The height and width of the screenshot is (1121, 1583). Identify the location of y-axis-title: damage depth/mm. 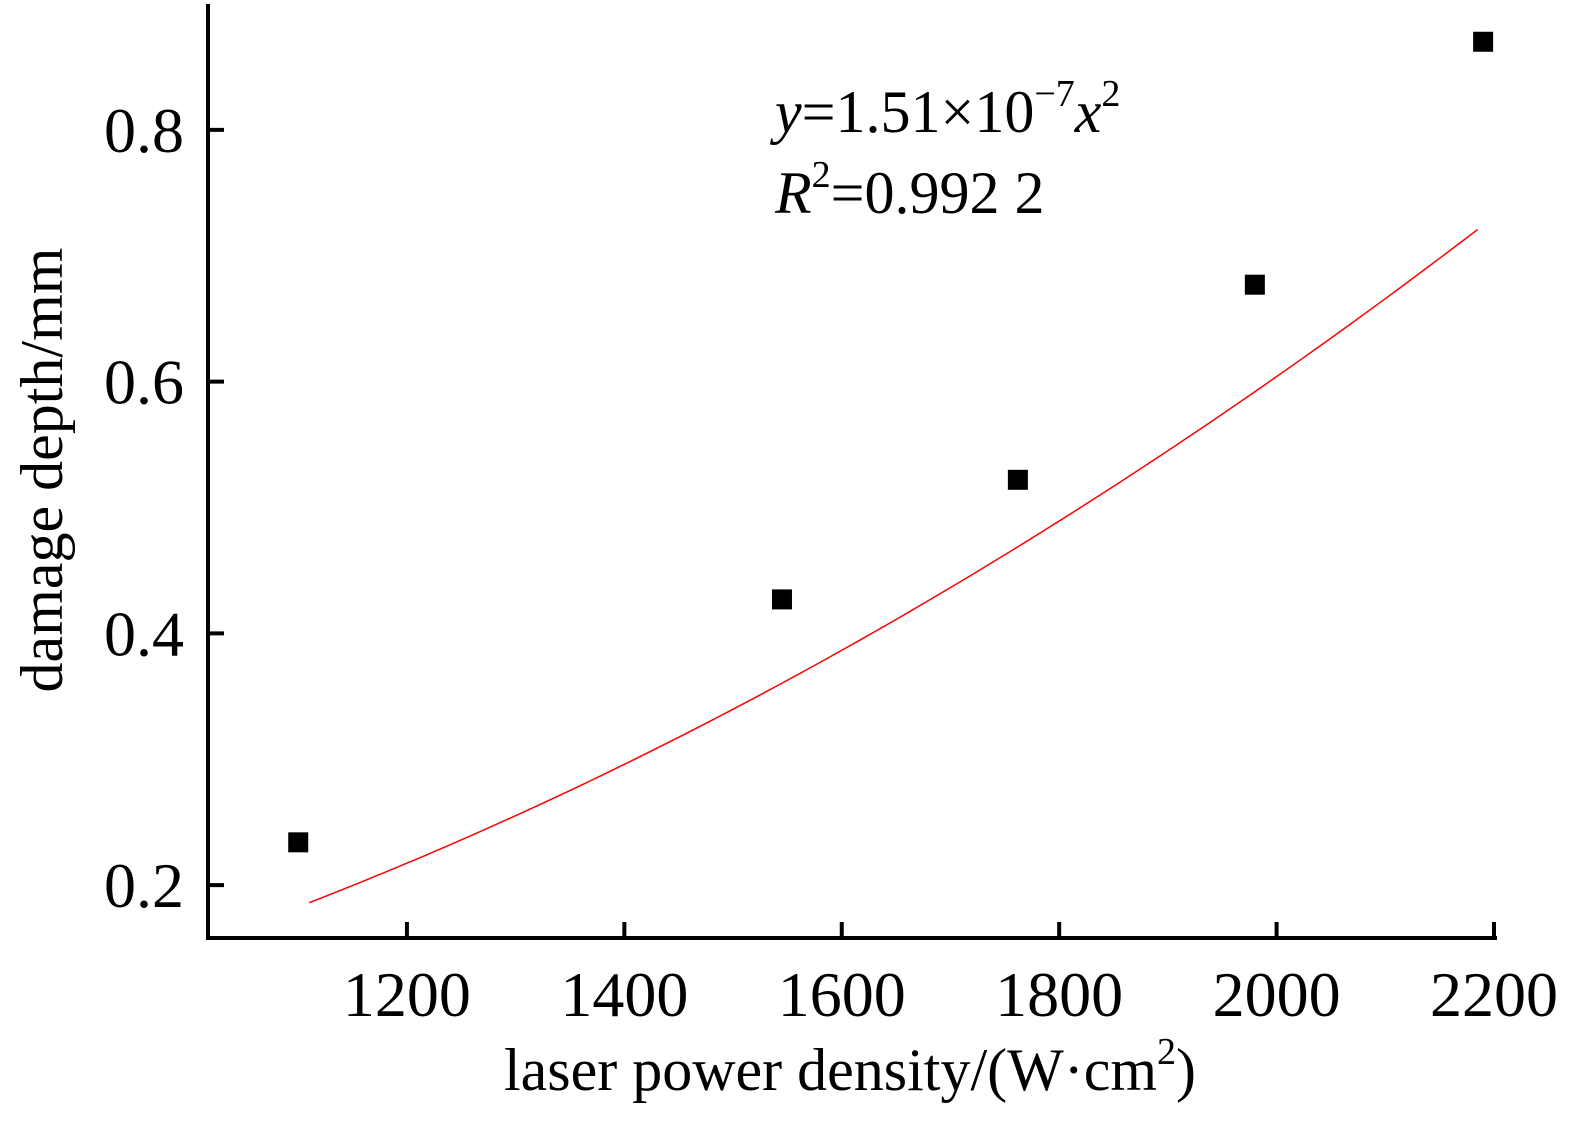
(42, 470).